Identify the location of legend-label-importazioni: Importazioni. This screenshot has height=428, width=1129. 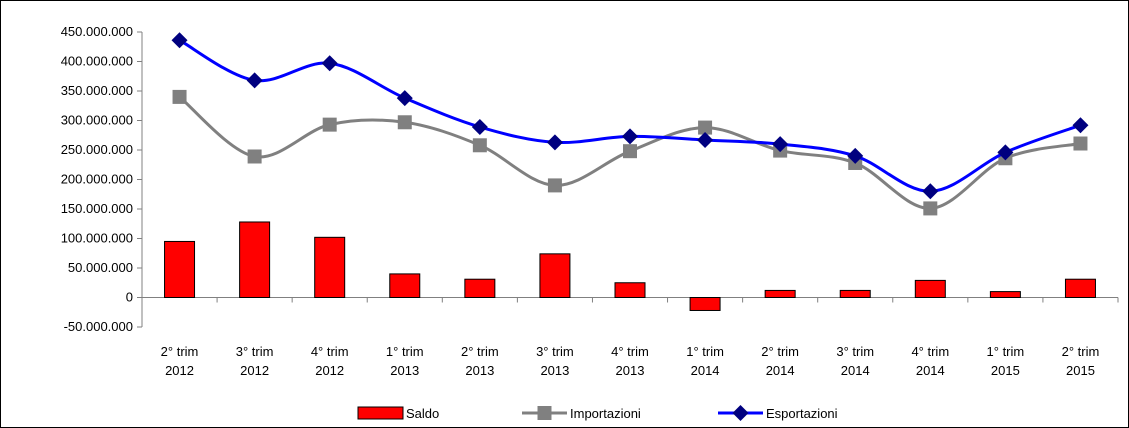
(605, 413).